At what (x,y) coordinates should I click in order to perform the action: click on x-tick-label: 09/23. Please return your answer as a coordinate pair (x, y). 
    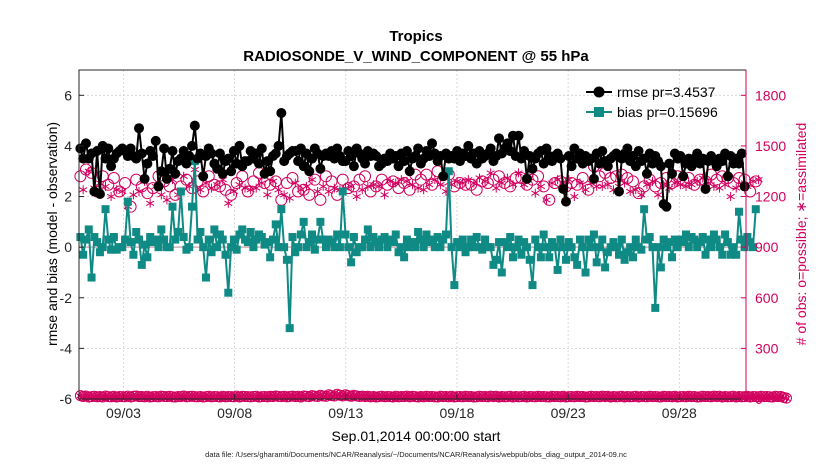
    Looking at the image, I should click on (568, 413).